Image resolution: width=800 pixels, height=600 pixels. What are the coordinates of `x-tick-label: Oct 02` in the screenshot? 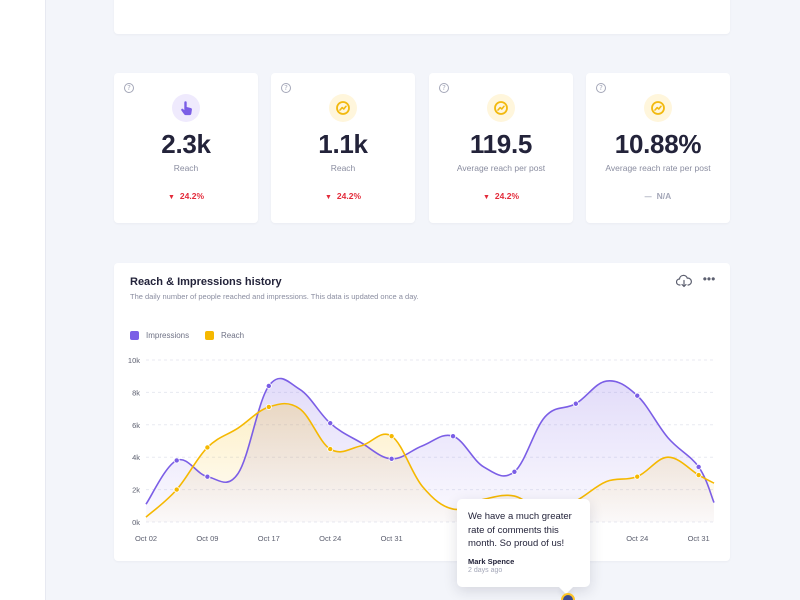 It's located at (146, 538).